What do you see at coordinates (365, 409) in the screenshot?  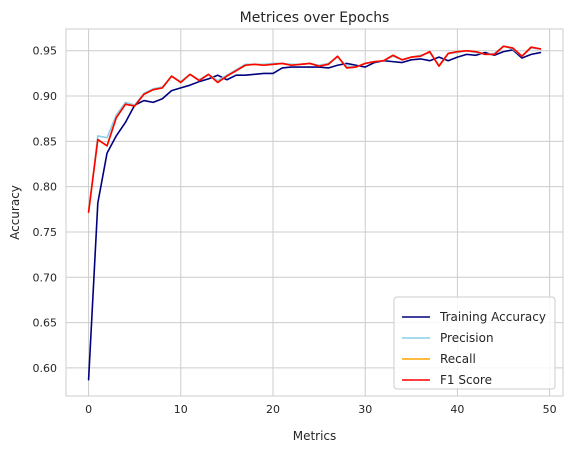 I see `x-tick-label: 30` at bounding box center [365, 409].